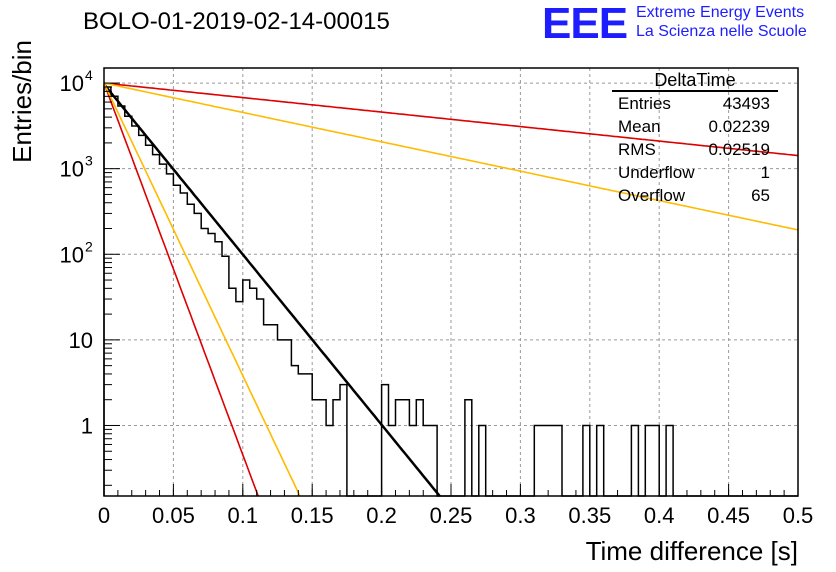 This screenshot has width=836, height=572. Describe the element at coordinates (695, 195) in the screenshot. I see `stats-row-overflow: Overflow 65` at that location.